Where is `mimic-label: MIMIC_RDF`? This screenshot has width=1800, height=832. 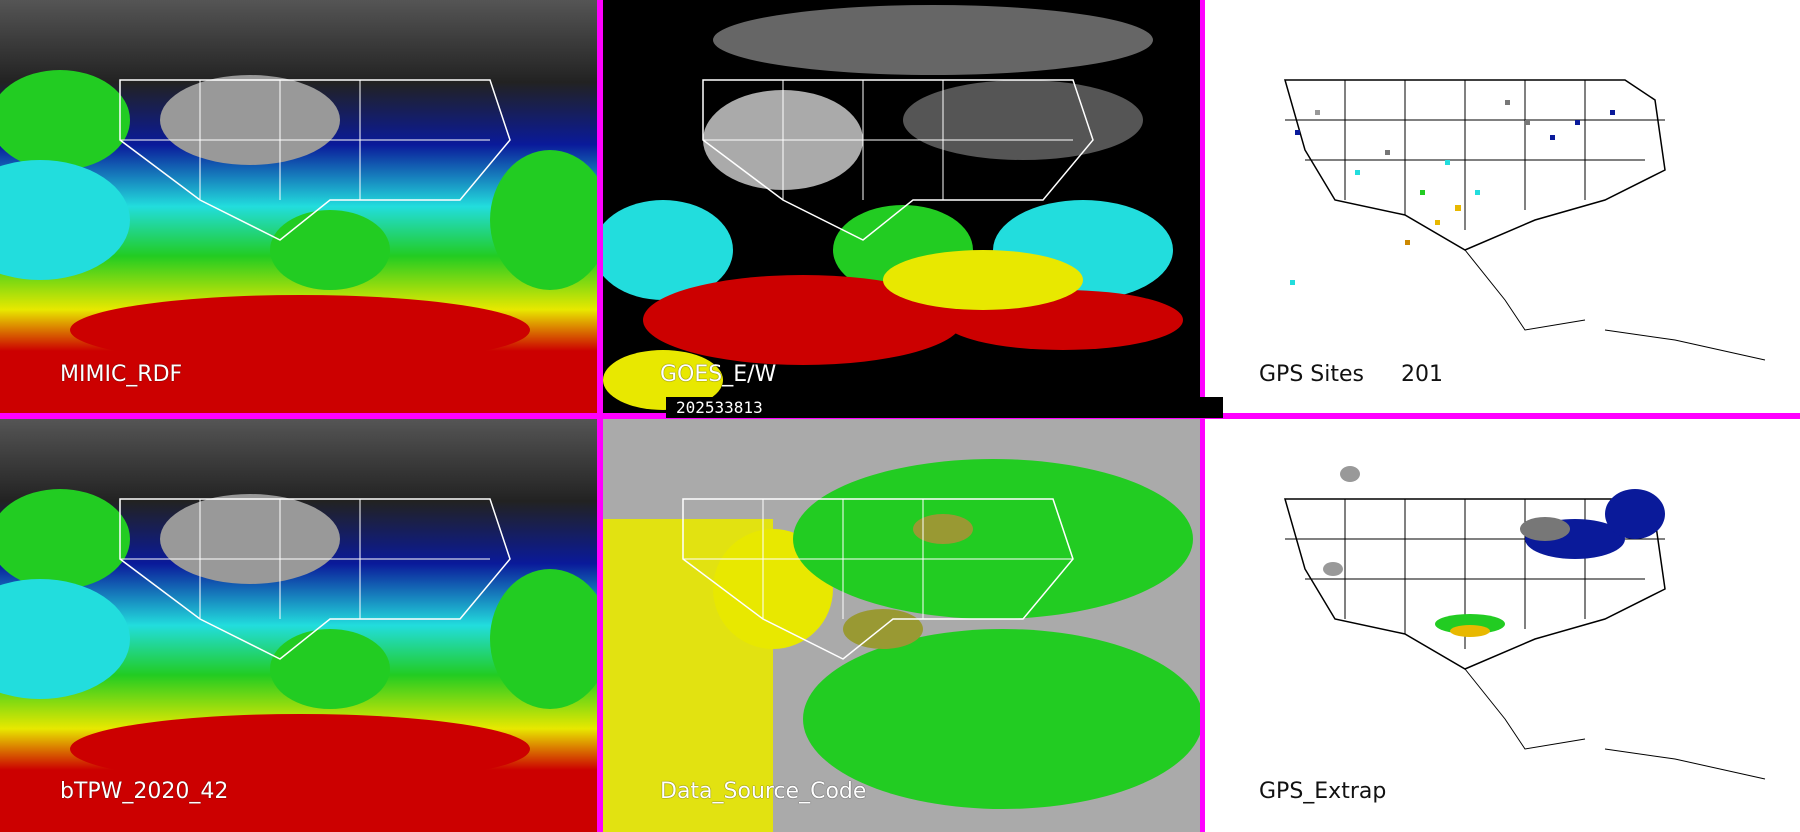 mimic-label: MIMIC_RDF is located at coordinates (121, 374).